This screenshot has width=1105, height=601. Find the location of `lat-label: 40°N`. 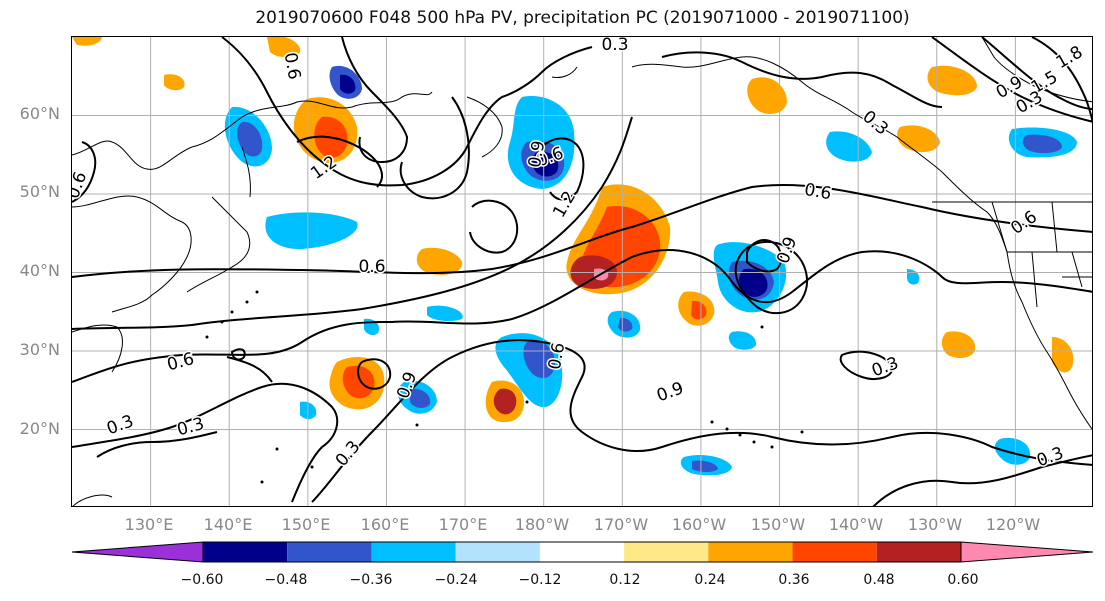

lat-label: 40°N is located at coordinates (39, 270).